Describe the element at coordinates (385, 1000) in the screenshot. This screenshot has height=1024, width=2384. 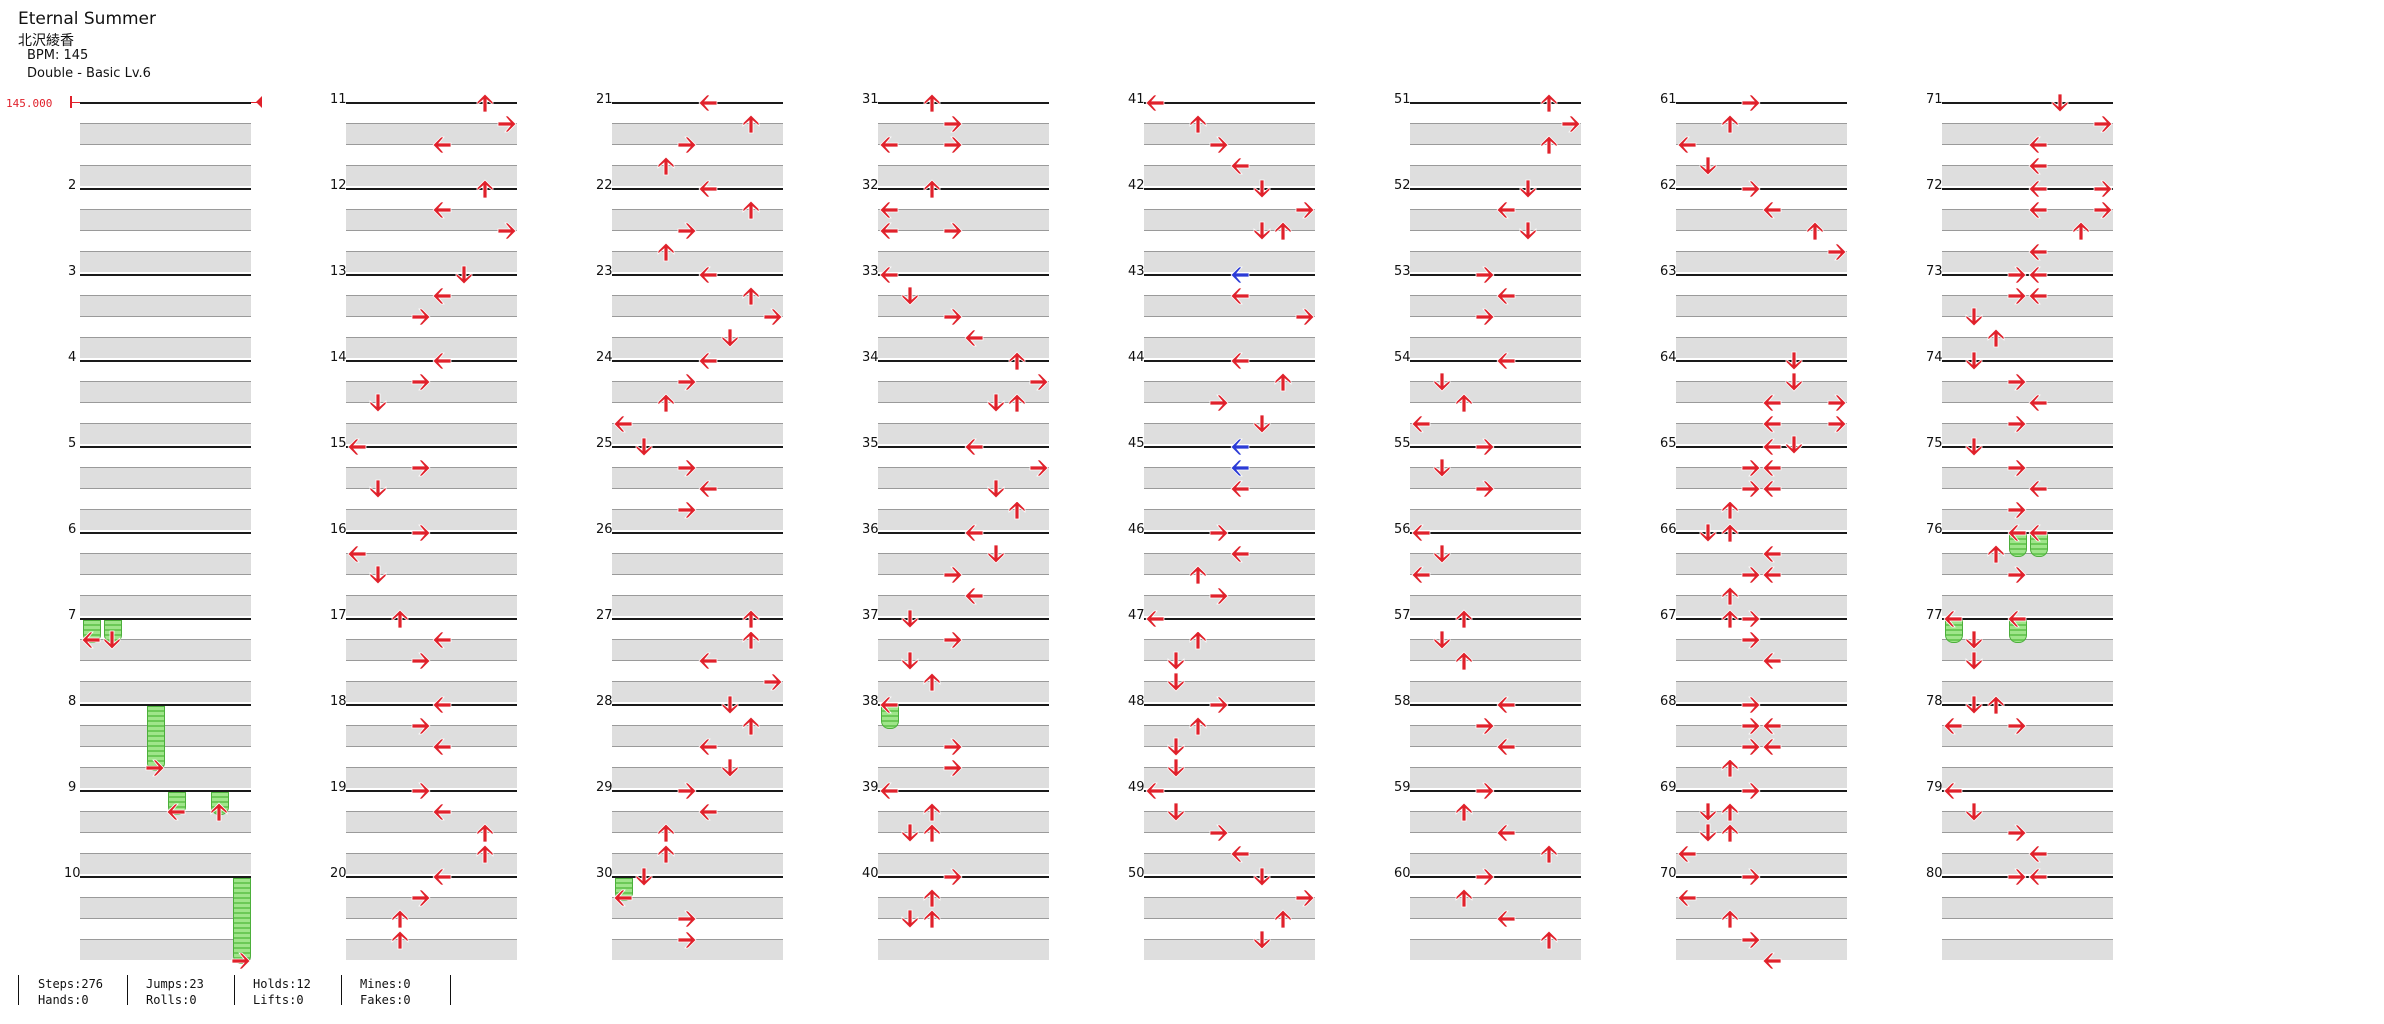
I see `stat-fakes: Fakes:0` at that location.